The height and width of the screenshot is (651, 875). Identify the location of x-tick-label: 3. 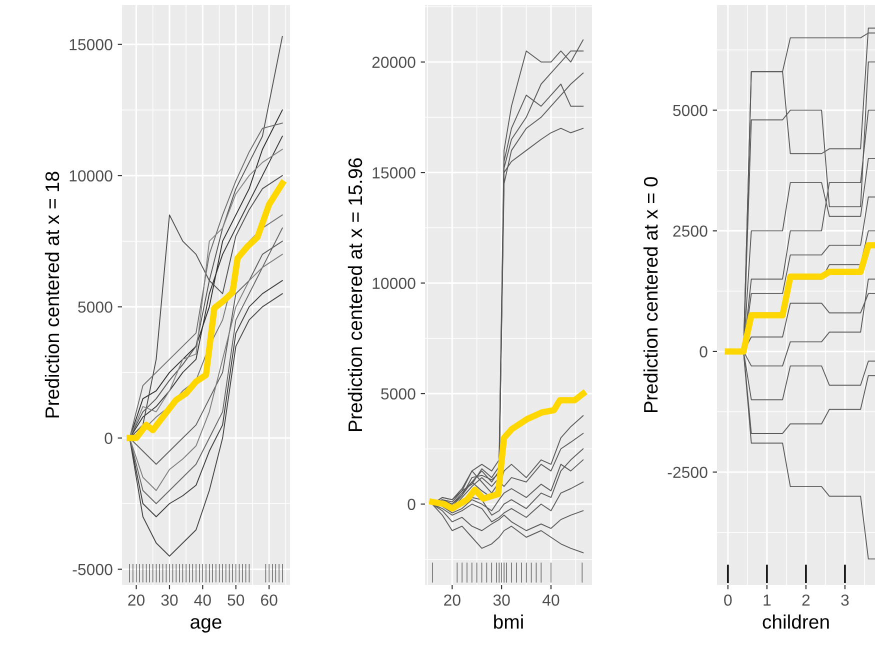
(845, 600).